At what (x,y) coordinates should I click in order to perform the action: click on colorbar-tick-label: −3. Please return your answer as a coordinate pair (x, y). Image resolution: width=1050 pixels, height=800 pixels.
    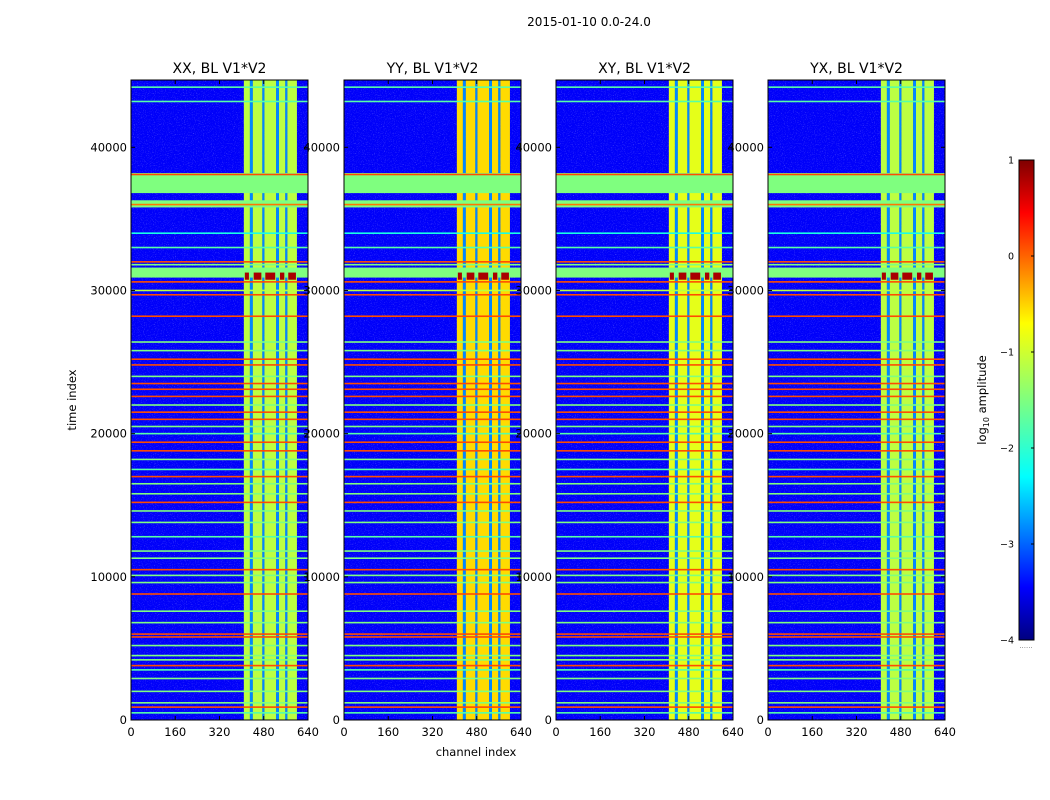
    Looking at the image, I should click on (1007, 545).